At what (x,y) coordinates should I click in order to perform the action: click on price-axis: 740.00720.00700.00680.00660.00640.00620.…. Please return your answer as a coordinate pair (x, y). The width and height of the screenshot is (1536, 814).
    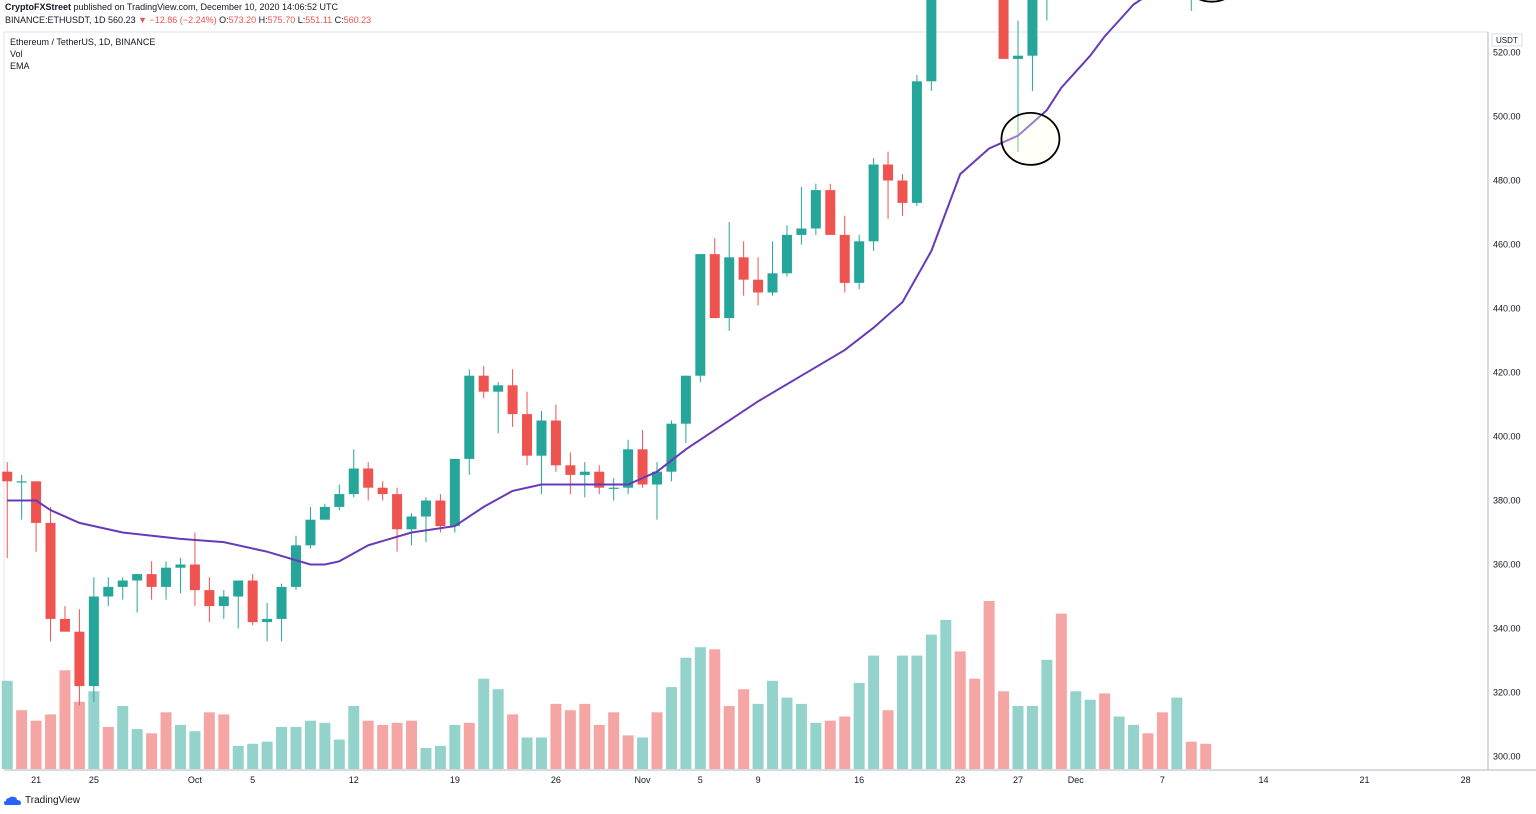
    Looking at the image, I should click on (1507, 381).